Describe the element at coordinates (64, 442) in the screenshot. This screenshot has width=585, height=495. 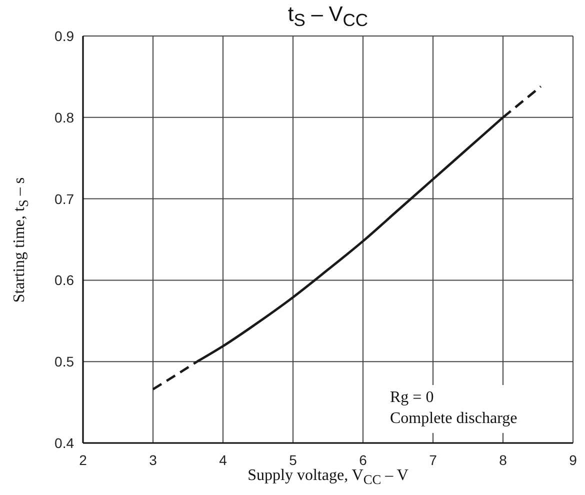
I see `y-tick-label: 0.4` at that location.